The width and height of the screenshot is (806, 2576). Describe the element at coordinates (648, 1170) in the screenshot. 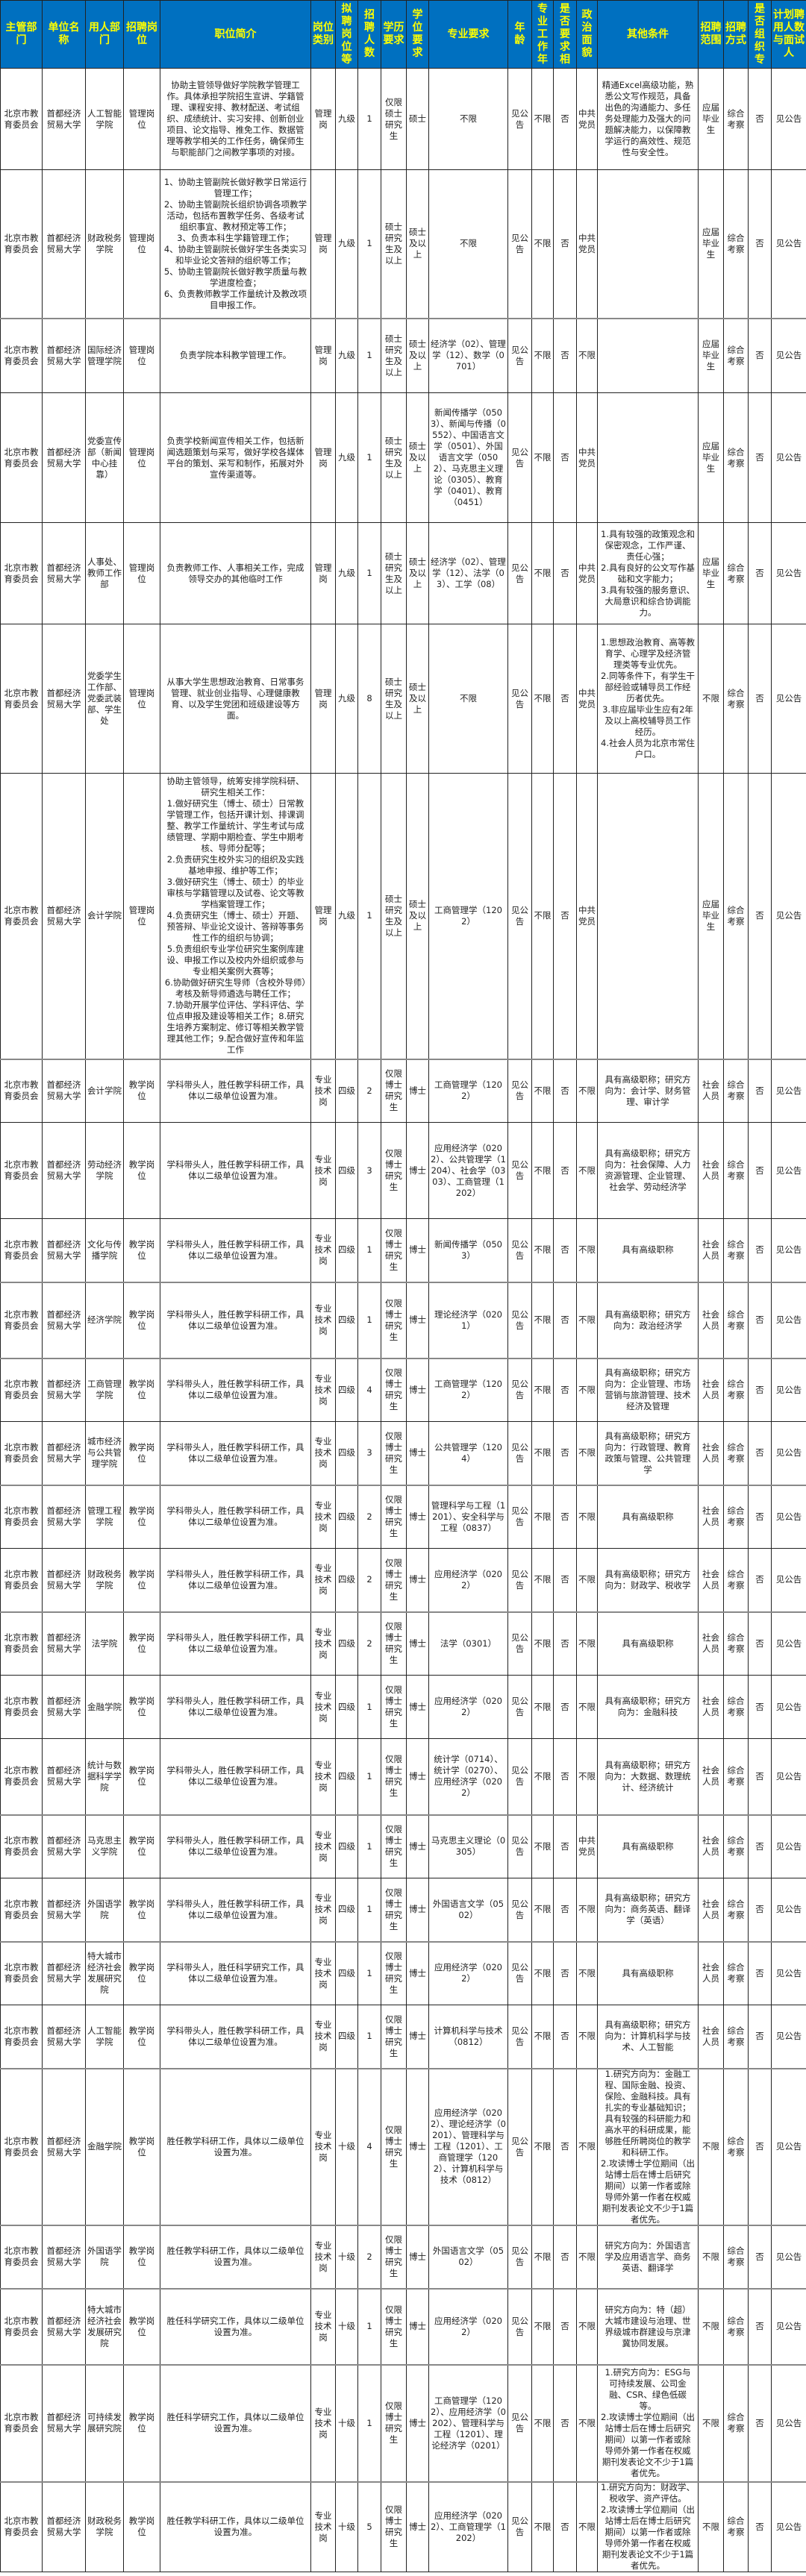

I see `cell-other: 具有高级职称；研究方向为：社会保障、人力资源管理、企业管理、社会学、劳动经济学` at that location.